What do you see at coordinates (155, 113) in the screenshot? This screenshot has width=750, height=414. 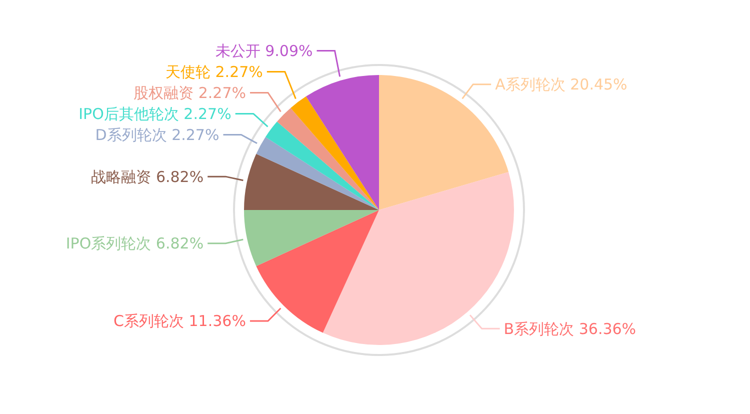 I see `slice-label: IPO后其他轮次 2.27%` at bounding box center [155, 113].